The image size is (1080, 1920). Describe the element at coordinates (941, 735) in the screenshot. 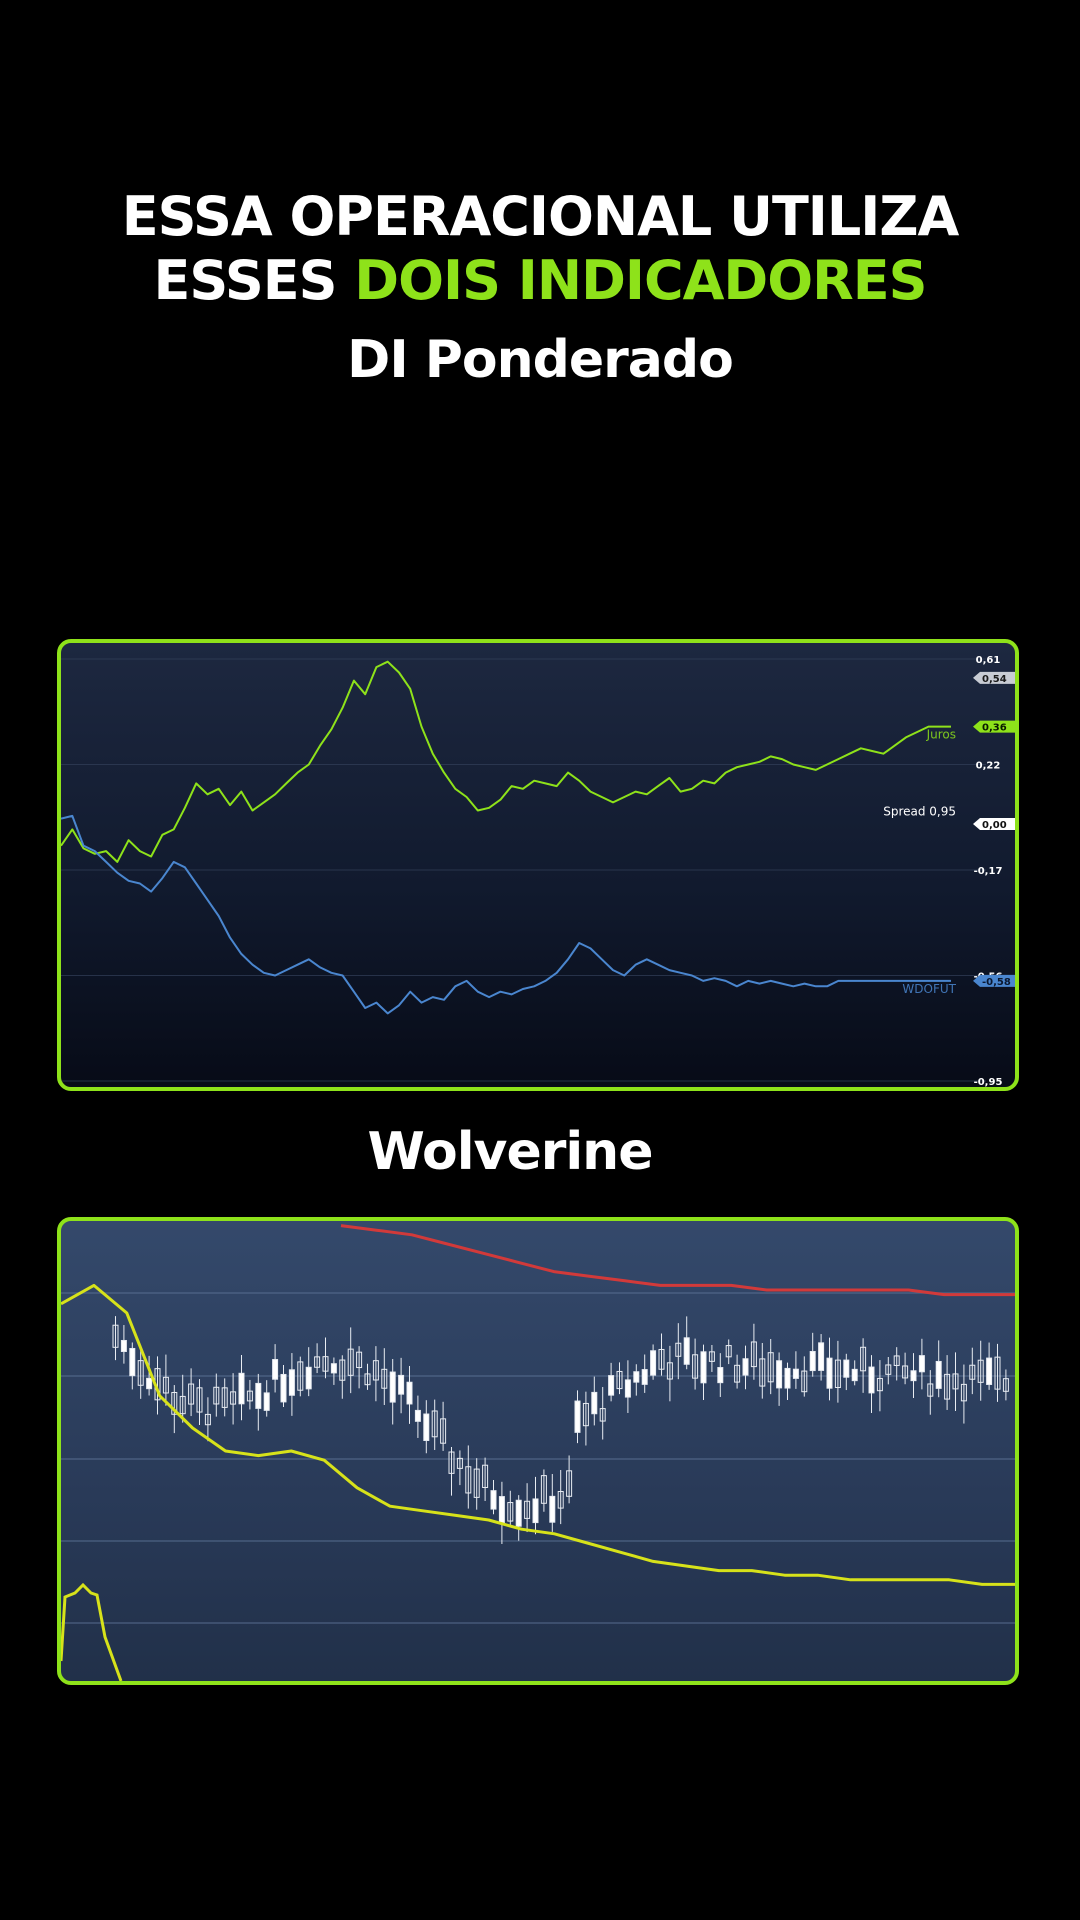

I see `series-label-juros: Juros` at that location.